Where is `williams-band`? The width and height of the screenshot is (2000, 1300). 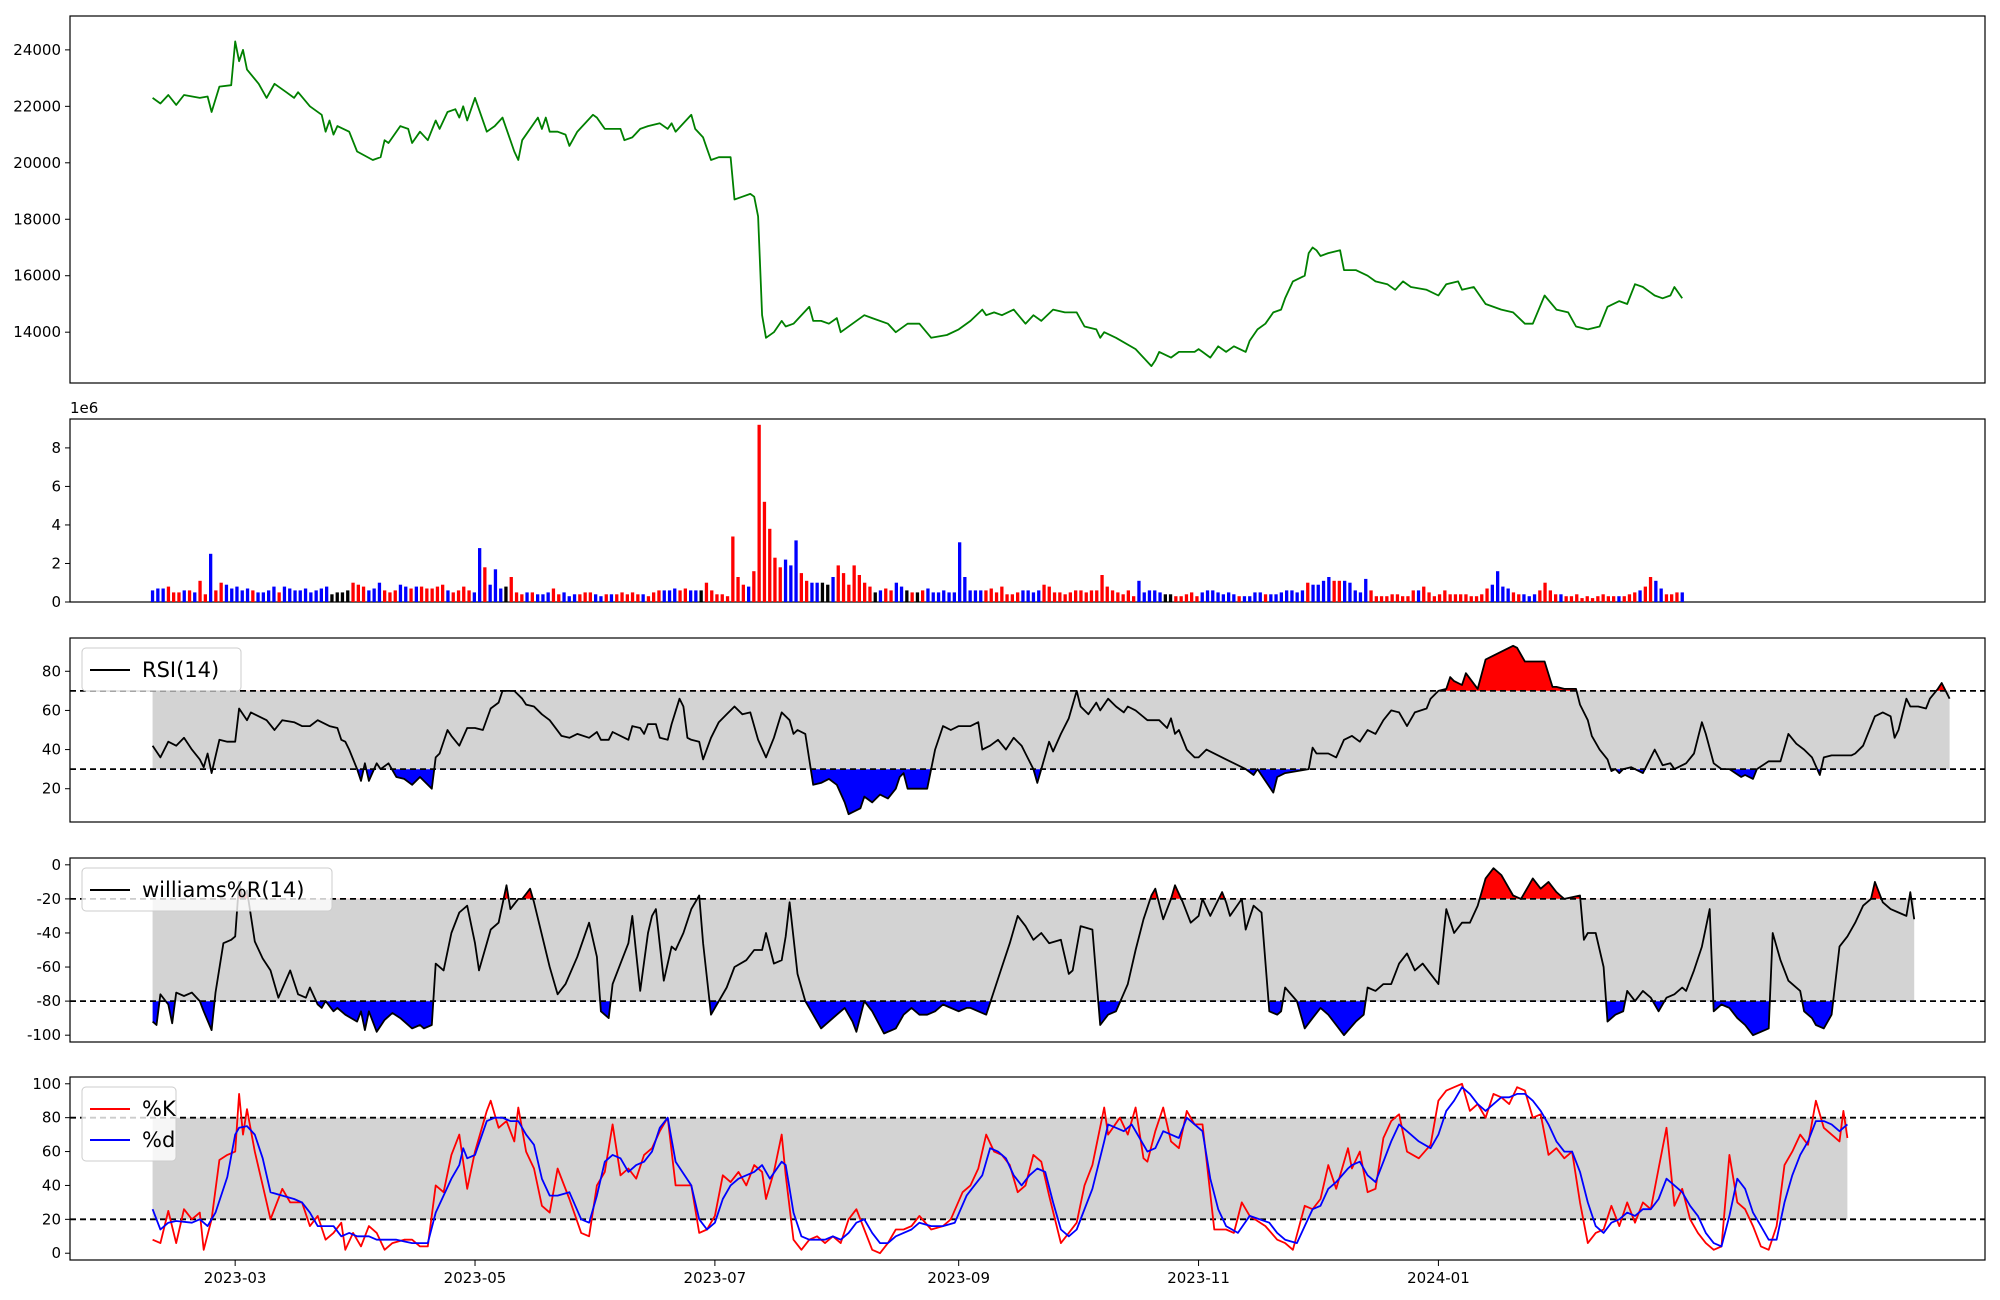 williams-band is located at coordinates (1033, 950).